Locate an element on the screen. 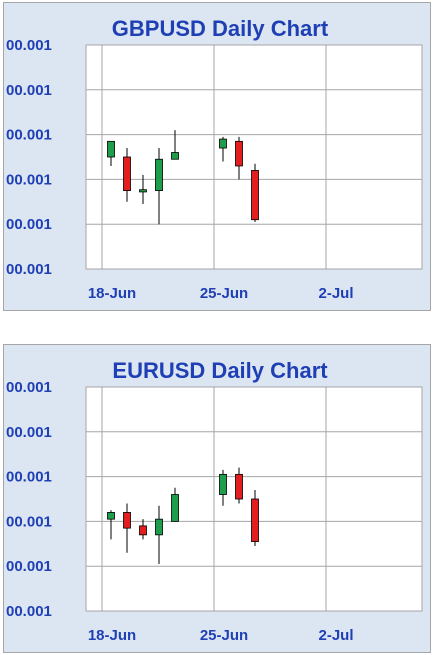 Image resolution: width=434 pixels, height=655 pixels. gbpusd-x-tick-label: 18-Jun is located at coordinates (112, 293).